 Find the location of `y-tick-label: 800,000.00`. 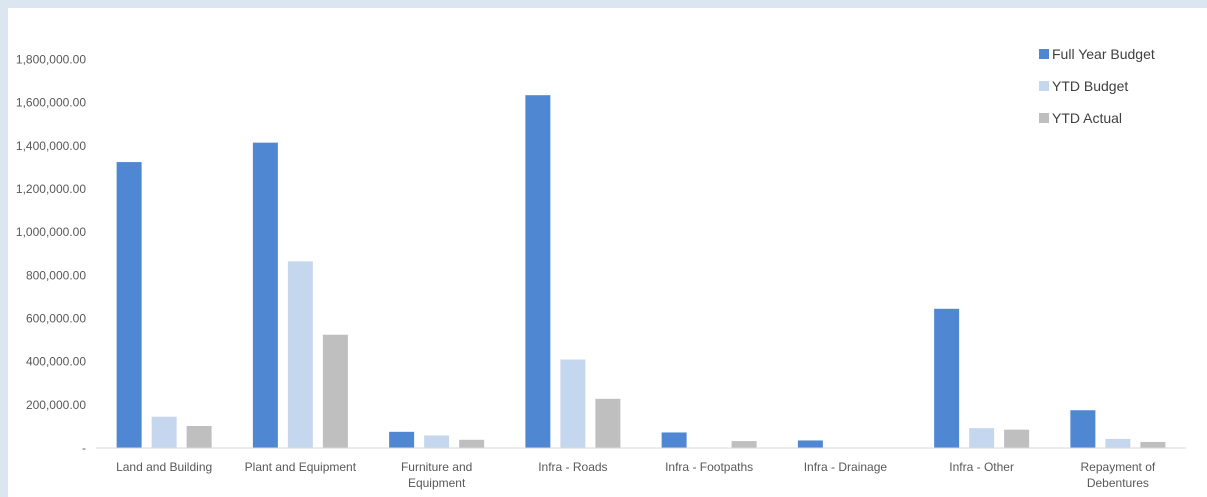

y-tick-label: 800,000.00 is located at coordinates (56, 275).